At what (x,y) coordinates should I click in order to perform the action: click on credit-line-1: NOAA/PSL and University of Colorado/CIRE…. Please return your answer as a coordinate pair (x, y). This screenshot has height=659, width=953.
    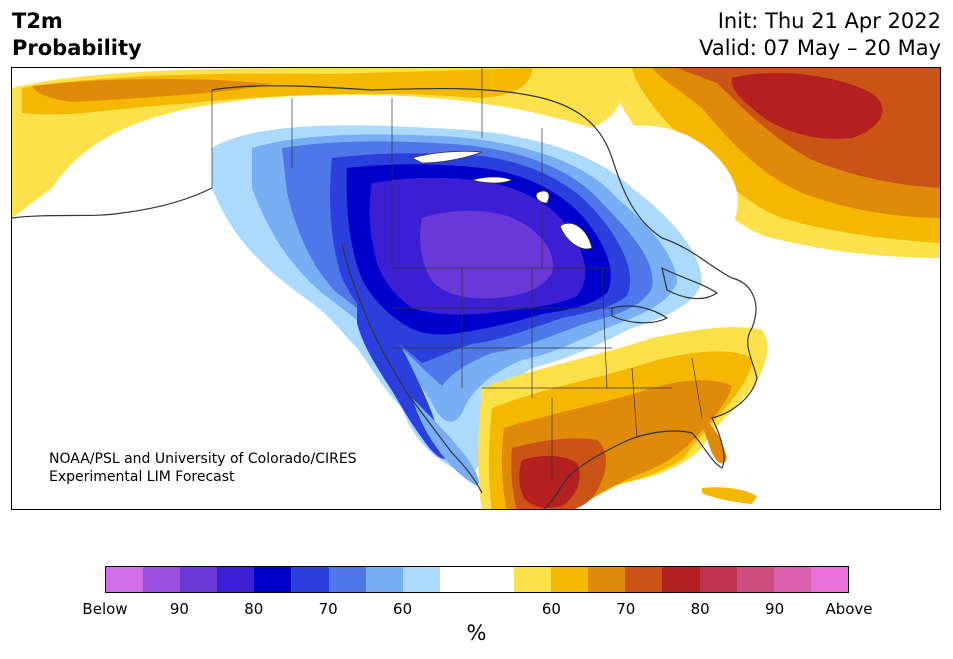
    Looking at the image, I should click on (203, 459).